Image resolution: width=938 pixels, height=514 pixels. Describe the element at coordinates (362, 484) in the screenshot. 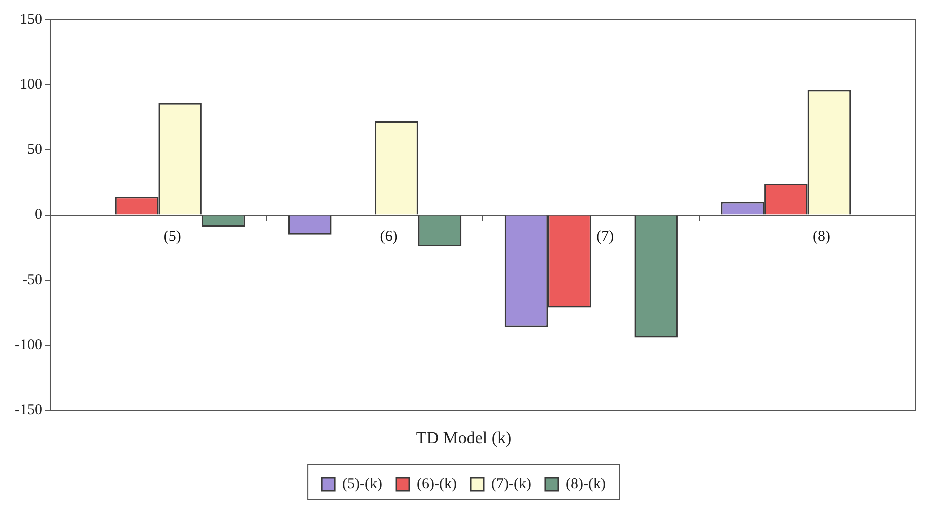

I see `legend-label: (5)-(k)` at that location.